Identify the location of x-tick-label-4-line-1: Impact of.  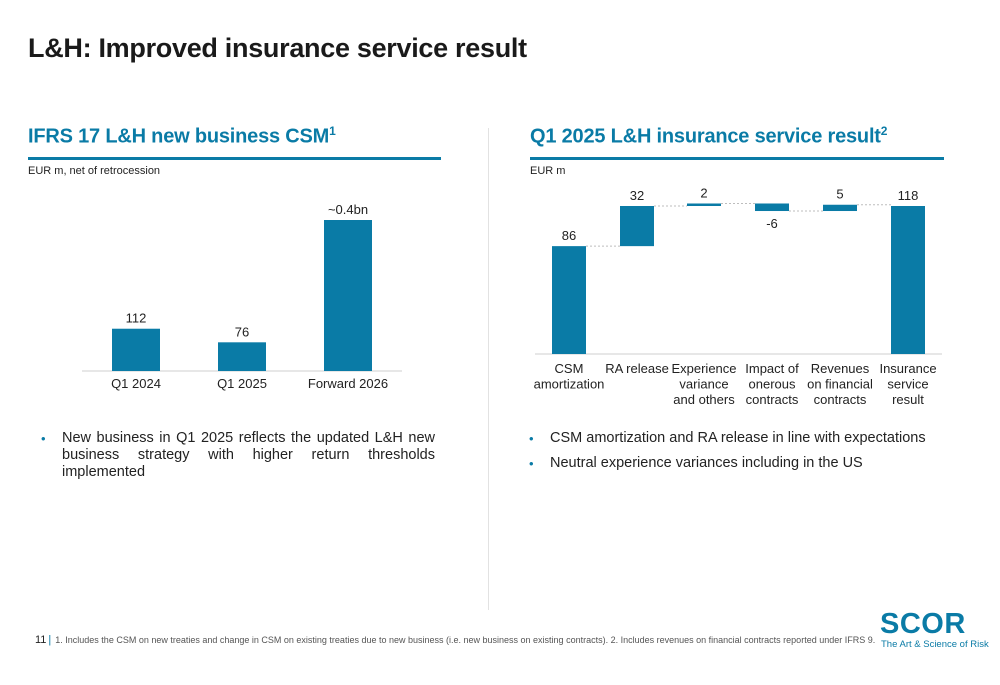
(772, 368).